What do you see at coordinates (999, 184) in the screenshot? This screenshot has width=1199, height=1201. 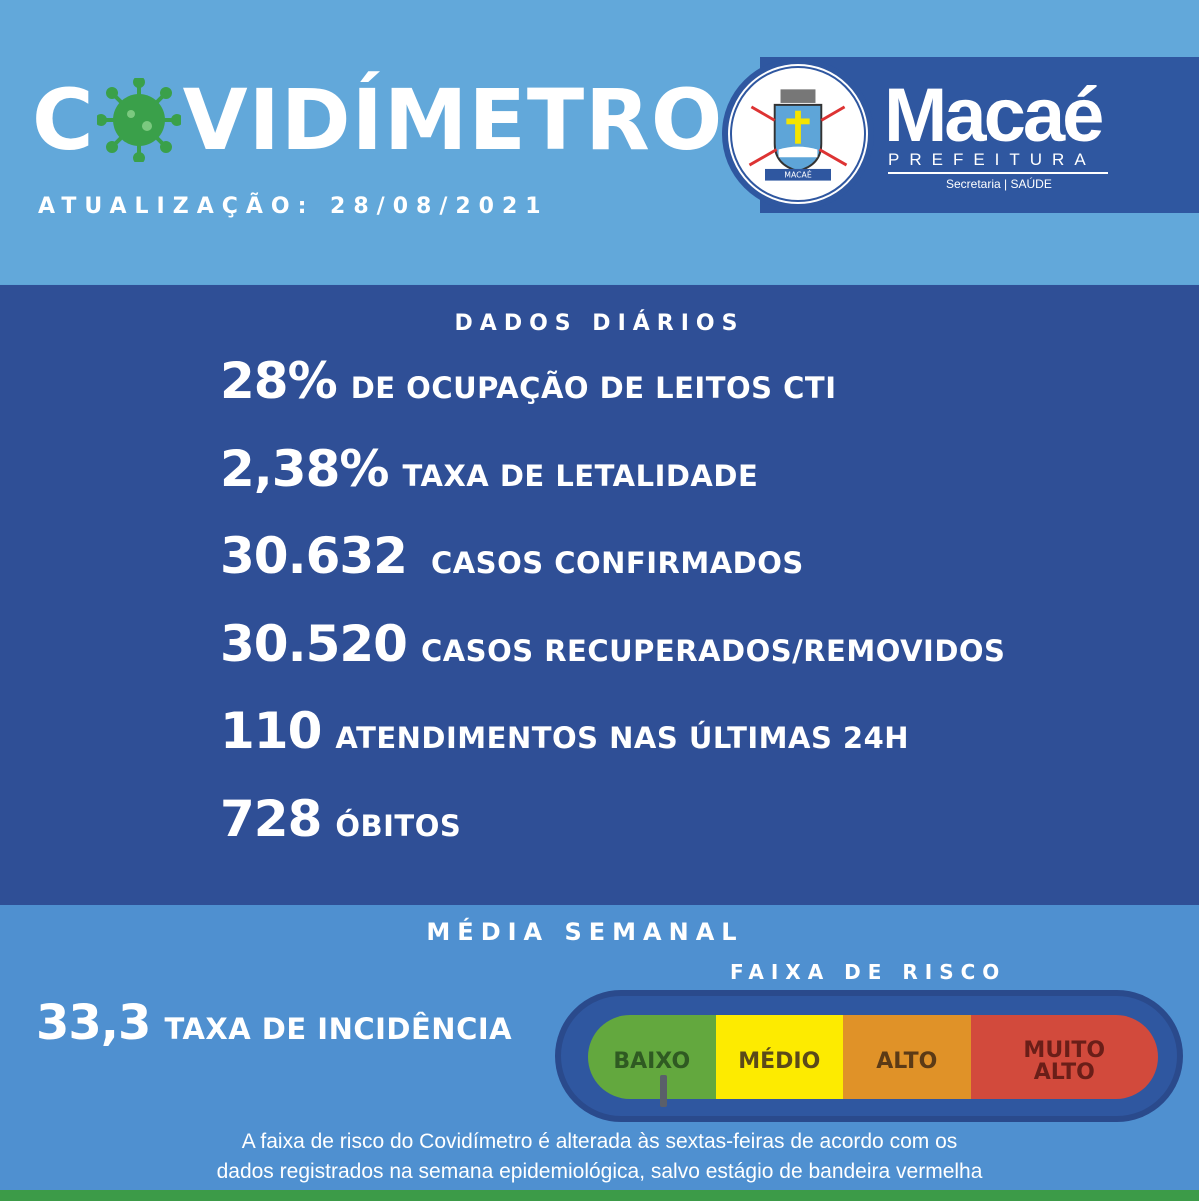 I see `secretaria-label: Secretaria | SAÚDE` at bounding box center [999, 184].